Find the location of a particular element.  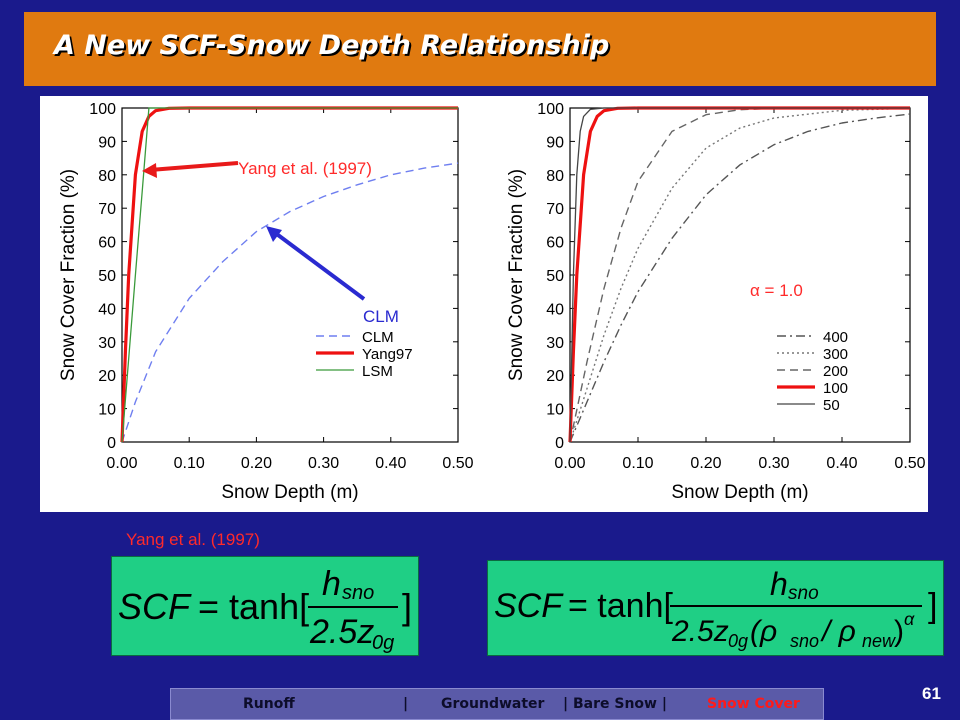

x-tick-label-0-5: 0.50 is located at coordinates (457, 463).